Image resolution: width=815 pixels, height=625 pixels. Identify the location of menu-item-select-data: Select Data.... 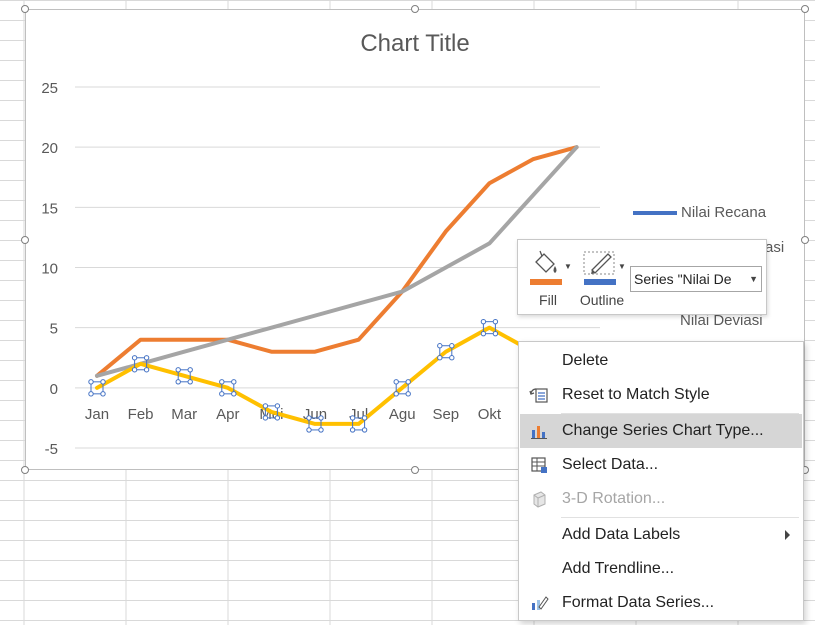
(661, 465).